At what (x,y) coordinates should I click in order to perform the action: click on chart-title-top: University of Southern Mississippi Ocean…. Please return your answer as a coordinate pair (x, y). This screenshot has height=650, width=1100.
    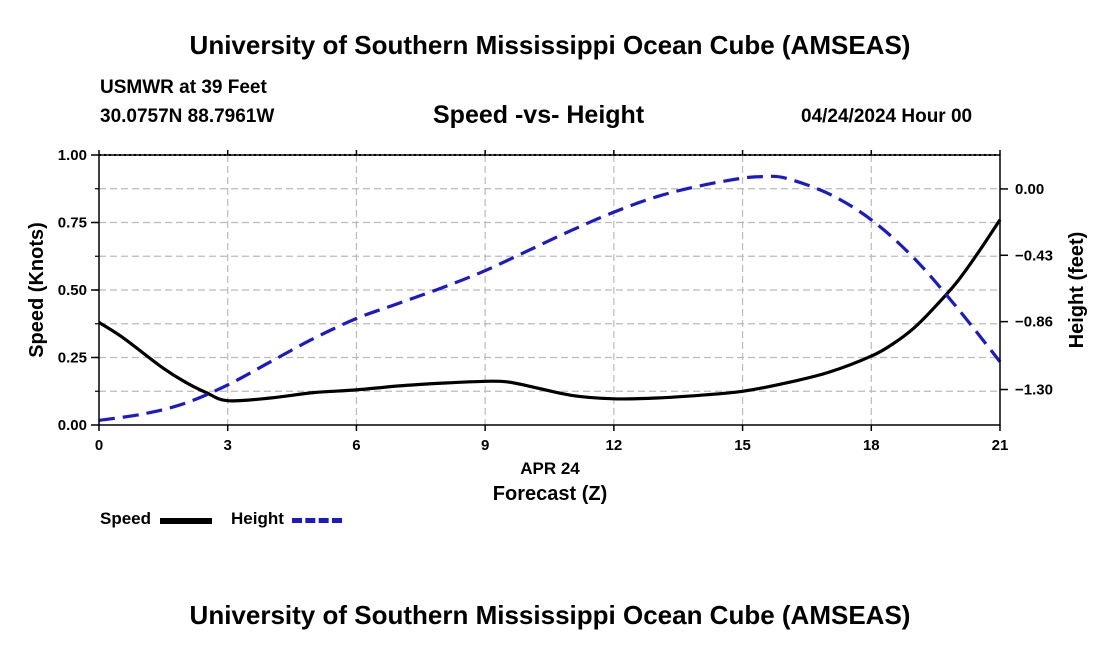
    Looking at the image, I should click on (550, 45).